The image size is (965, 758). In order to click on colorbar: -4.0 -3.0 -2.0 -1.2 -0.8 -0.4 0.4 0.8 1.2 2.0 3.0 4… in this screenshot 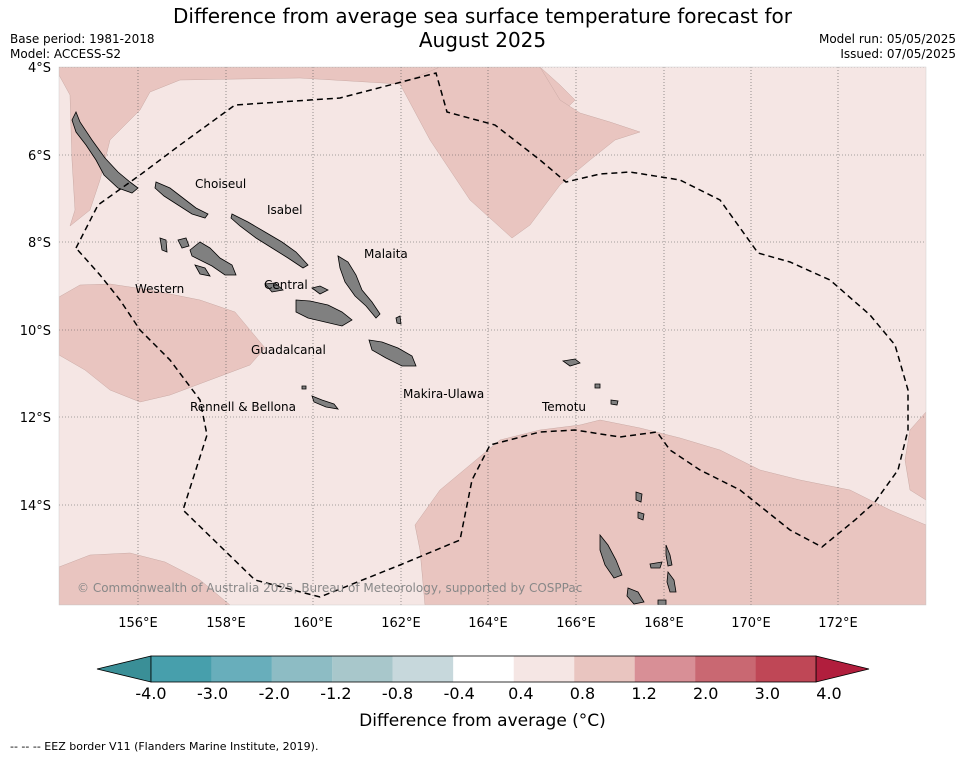, I will do `click(483, 679)`.